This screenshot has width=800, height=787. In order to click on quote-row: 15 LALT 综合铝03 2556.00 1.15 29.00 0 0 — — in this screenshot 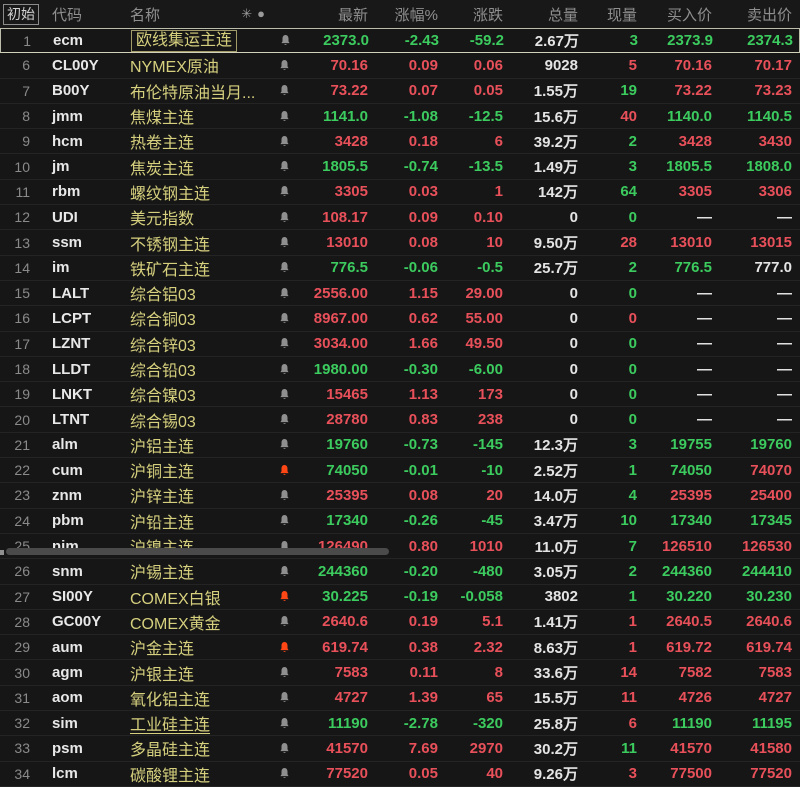, I will do `click(400, 293)`.